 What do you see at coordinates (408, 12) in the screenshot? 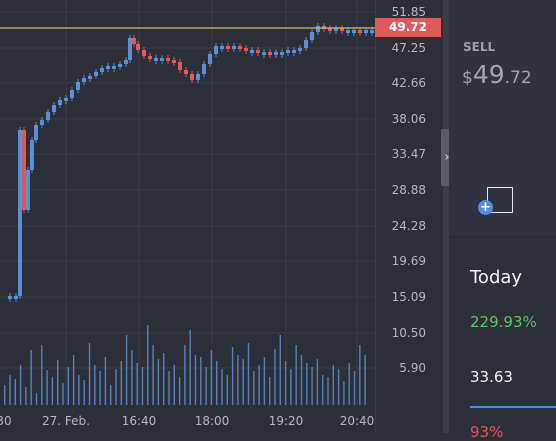
I see `y-tick-label: 51.85` at bounding box center [408, 12].